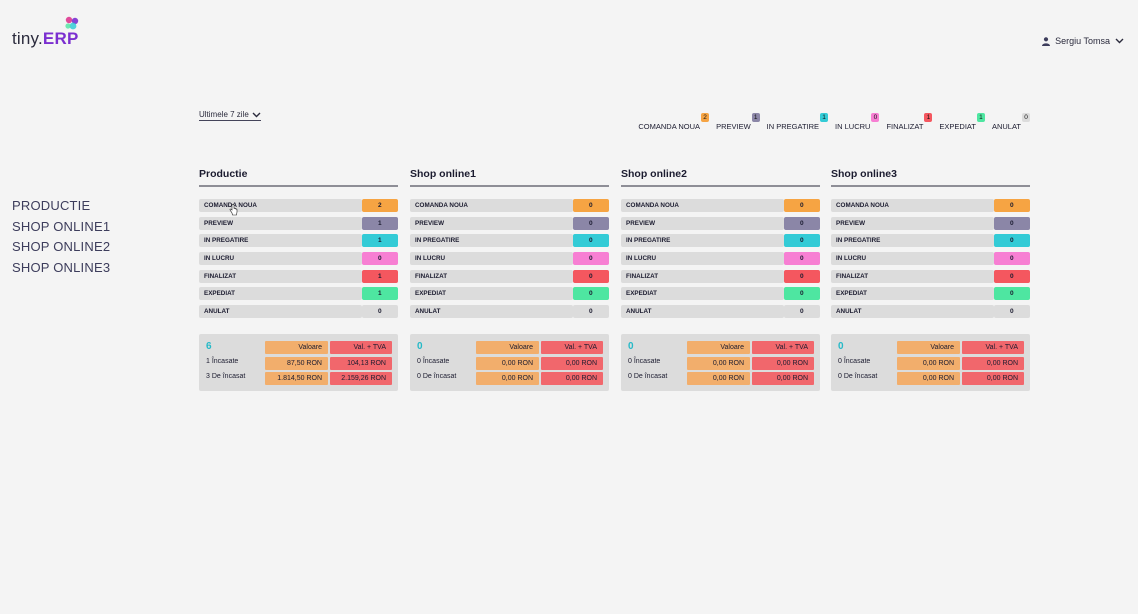  I want to click on deincasat-value-tva: 2.159,26 RON, so click(361, 379).